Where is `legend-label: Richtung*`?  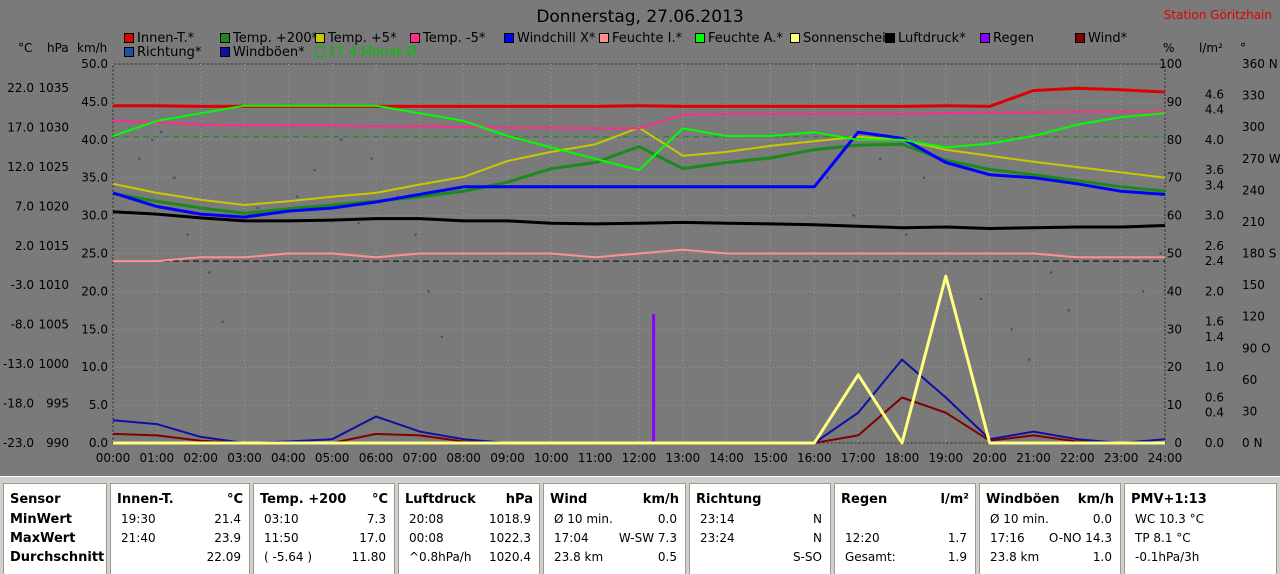 legend-label: Richtung* is located at coordinates (169, 52).